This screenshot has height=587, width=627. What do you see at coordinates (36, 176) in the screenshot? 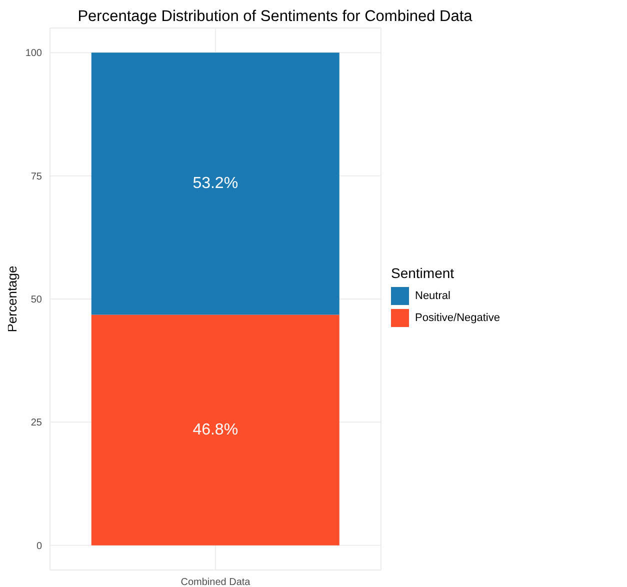
I see `y-tick-label: 75` at bounding box center [36, 176].